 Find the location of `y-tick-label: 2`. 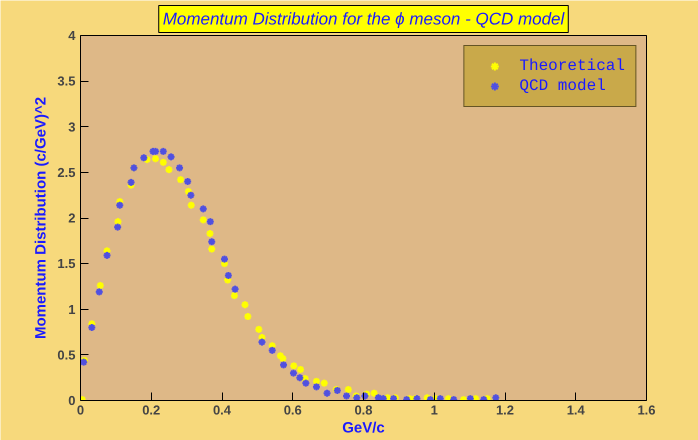

y-tick-label: 2 is located at coordinates (72, 218).